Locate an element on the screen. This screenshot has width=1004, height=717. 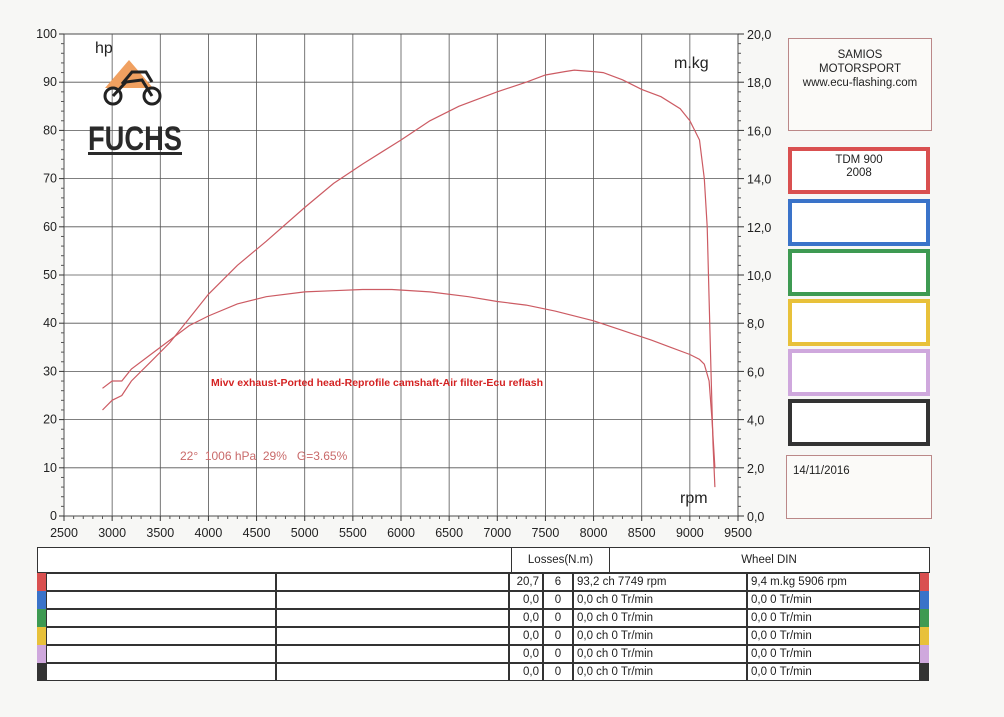
fuchs-logo: FUCHS is located at coordinates (135, 109).